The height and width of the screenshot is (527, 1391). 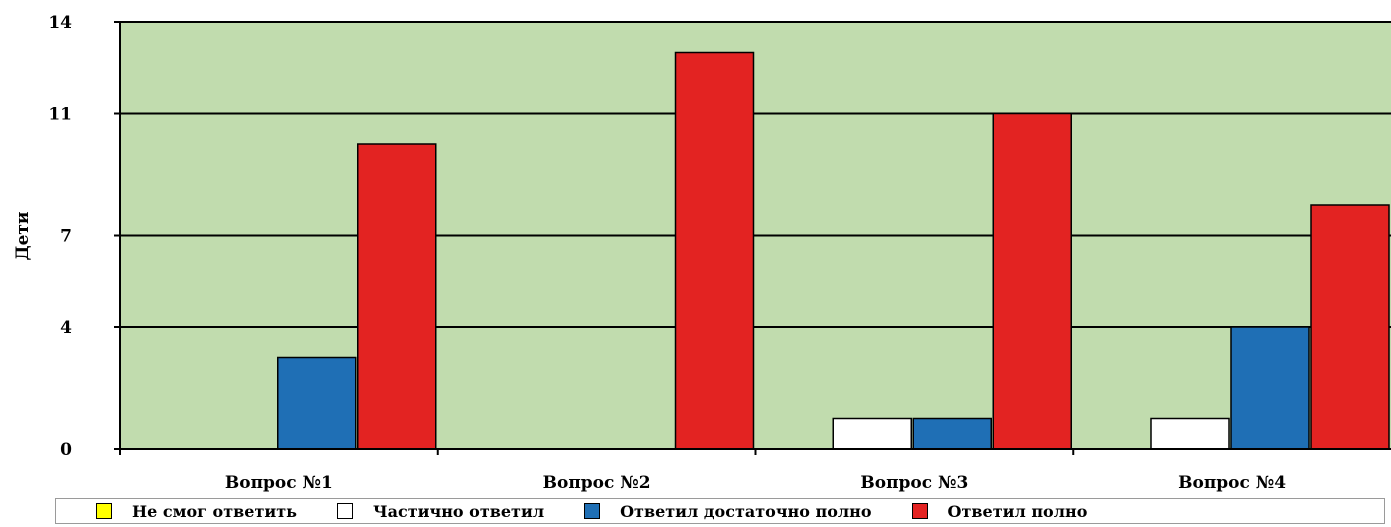 I want to click on legend-label: Ответил достаточно полно, so click(x=746, y=511).